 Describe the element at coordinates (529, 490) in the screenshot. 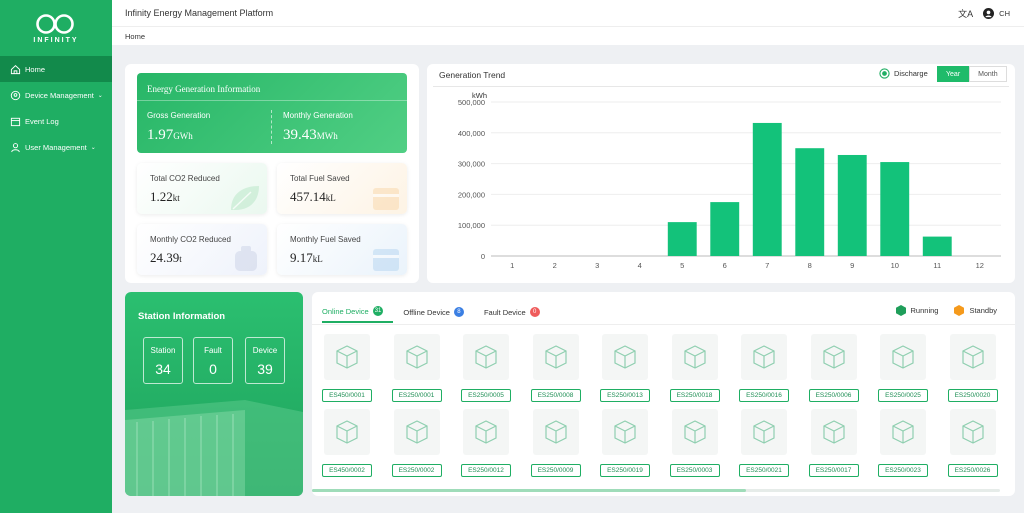

I see `device-scrollbar-thumb` at that location.